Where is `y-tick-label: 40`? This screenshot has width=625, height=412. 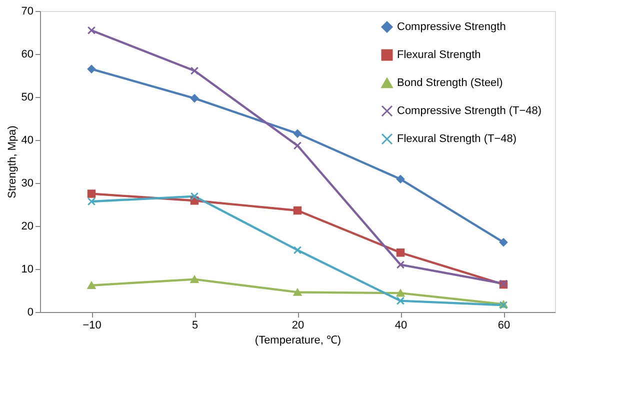
y-tick-label: 40 is located at coordinates (27, 140).